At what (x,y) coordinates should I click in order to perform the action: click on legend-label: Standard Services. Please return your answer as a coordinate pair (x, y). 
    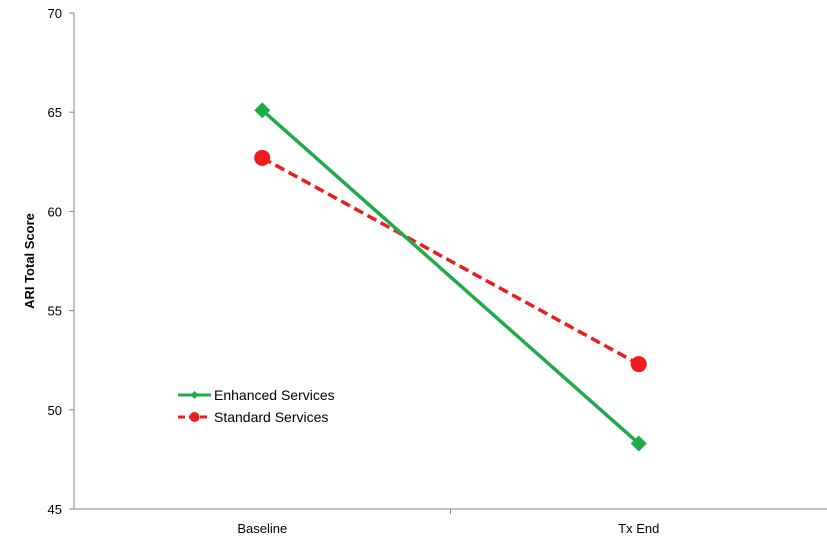
    Looking at the image, I should click on (271, 417).